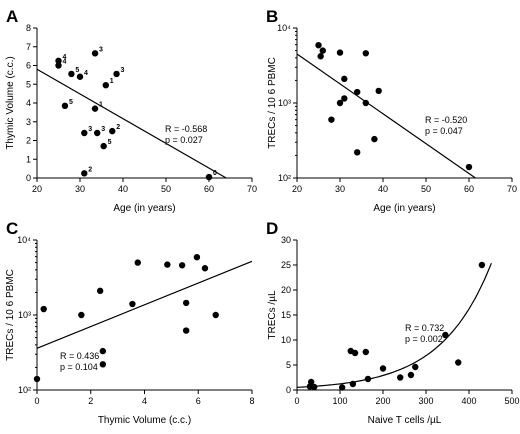 The height and width of the screenshot is (434, 520). What do you see at coordinates (28, 47) in the screenshot?
I see `y-tick-label: 7` at bounding box center [28, 47].